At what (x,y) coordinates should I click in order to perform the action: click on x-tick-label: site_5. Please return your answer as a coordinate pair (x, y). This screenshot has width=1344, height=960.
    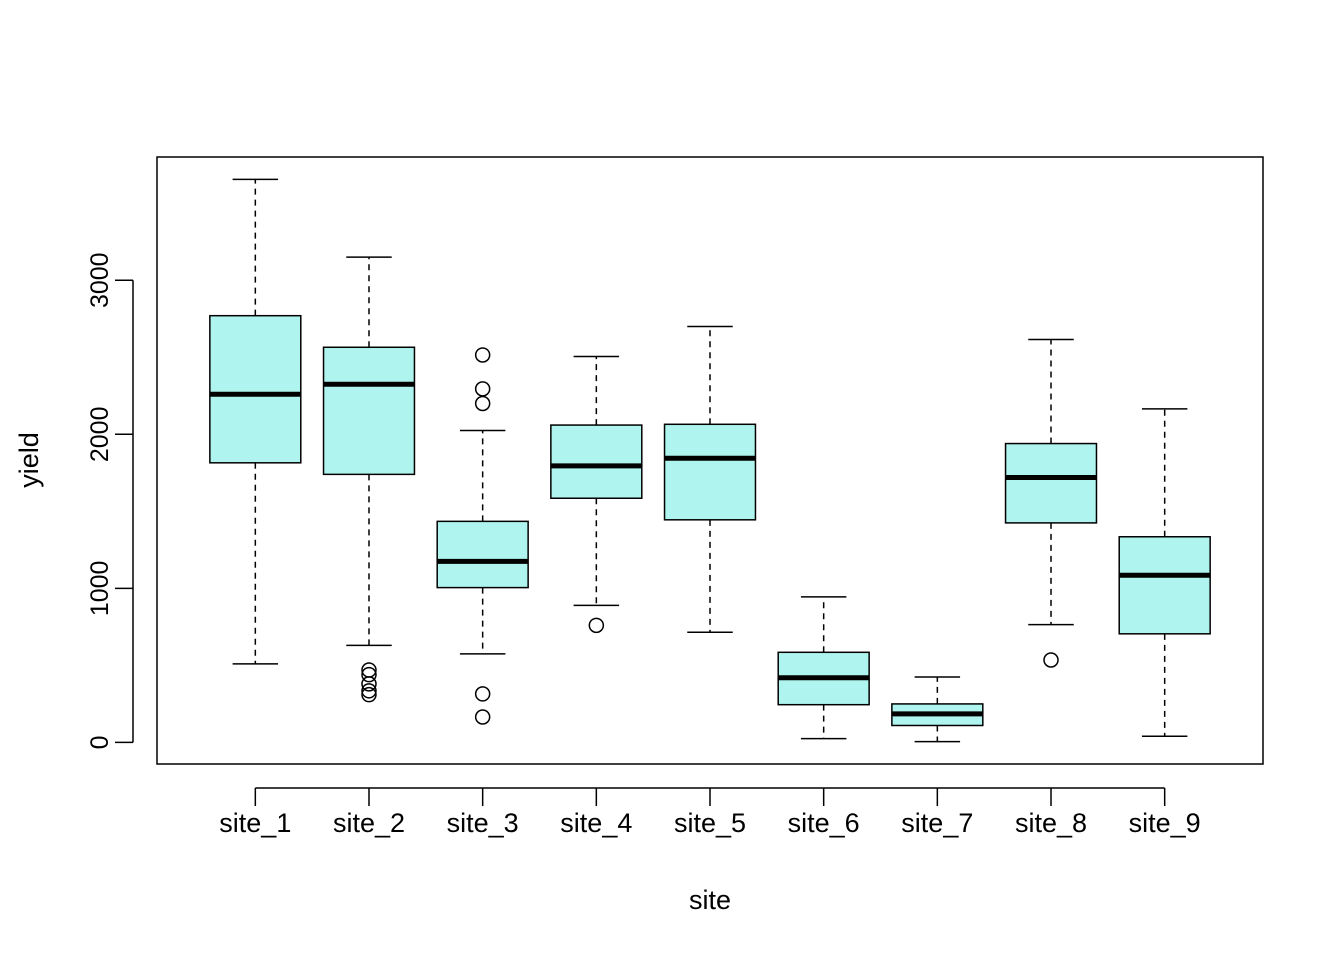
    Looking at the image, I should click on (710, 823).